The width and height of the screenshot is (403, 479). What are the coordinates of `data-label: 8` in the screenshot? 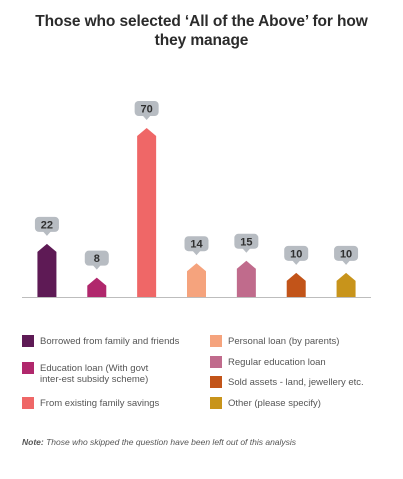 It's located at (96, 260).